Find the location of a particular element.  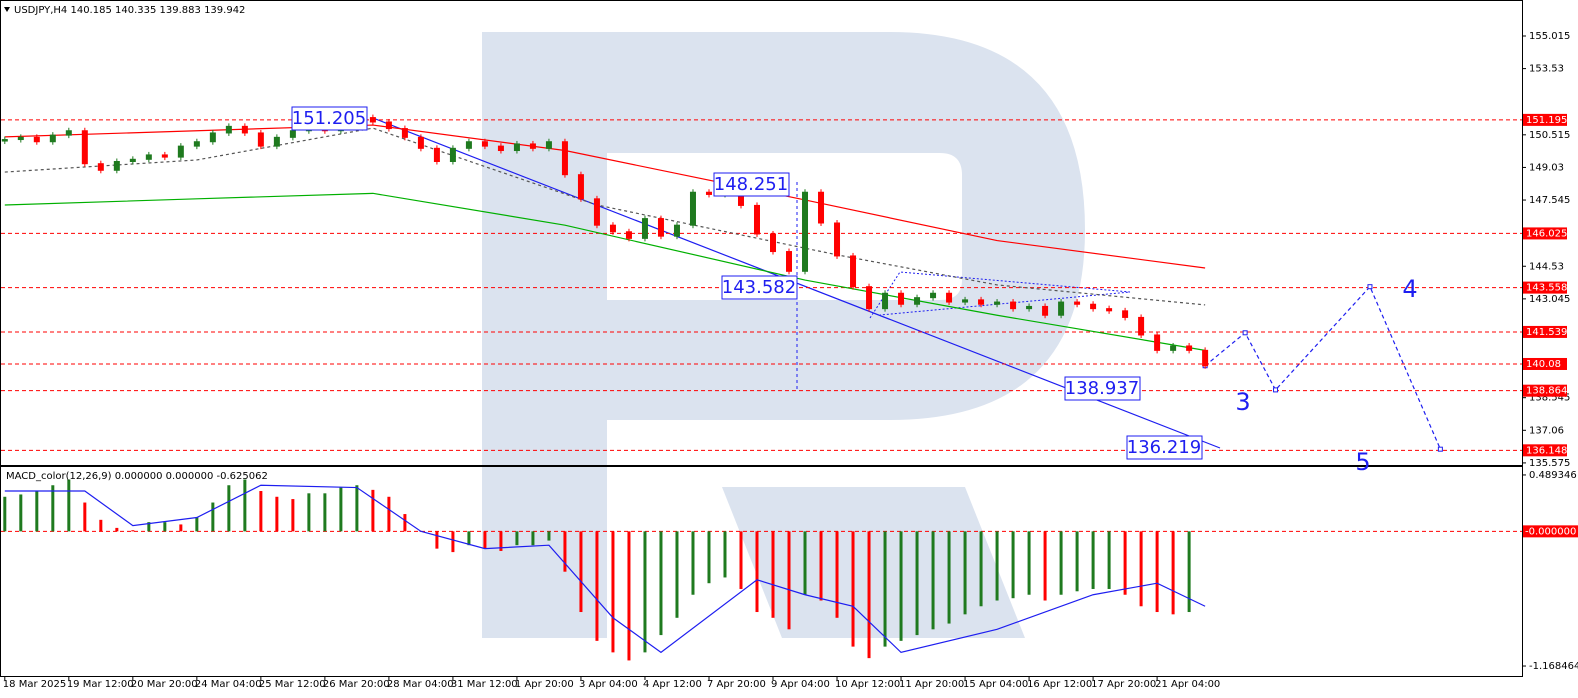

level-label: 151.195 is located at coordinates (1546, 120).